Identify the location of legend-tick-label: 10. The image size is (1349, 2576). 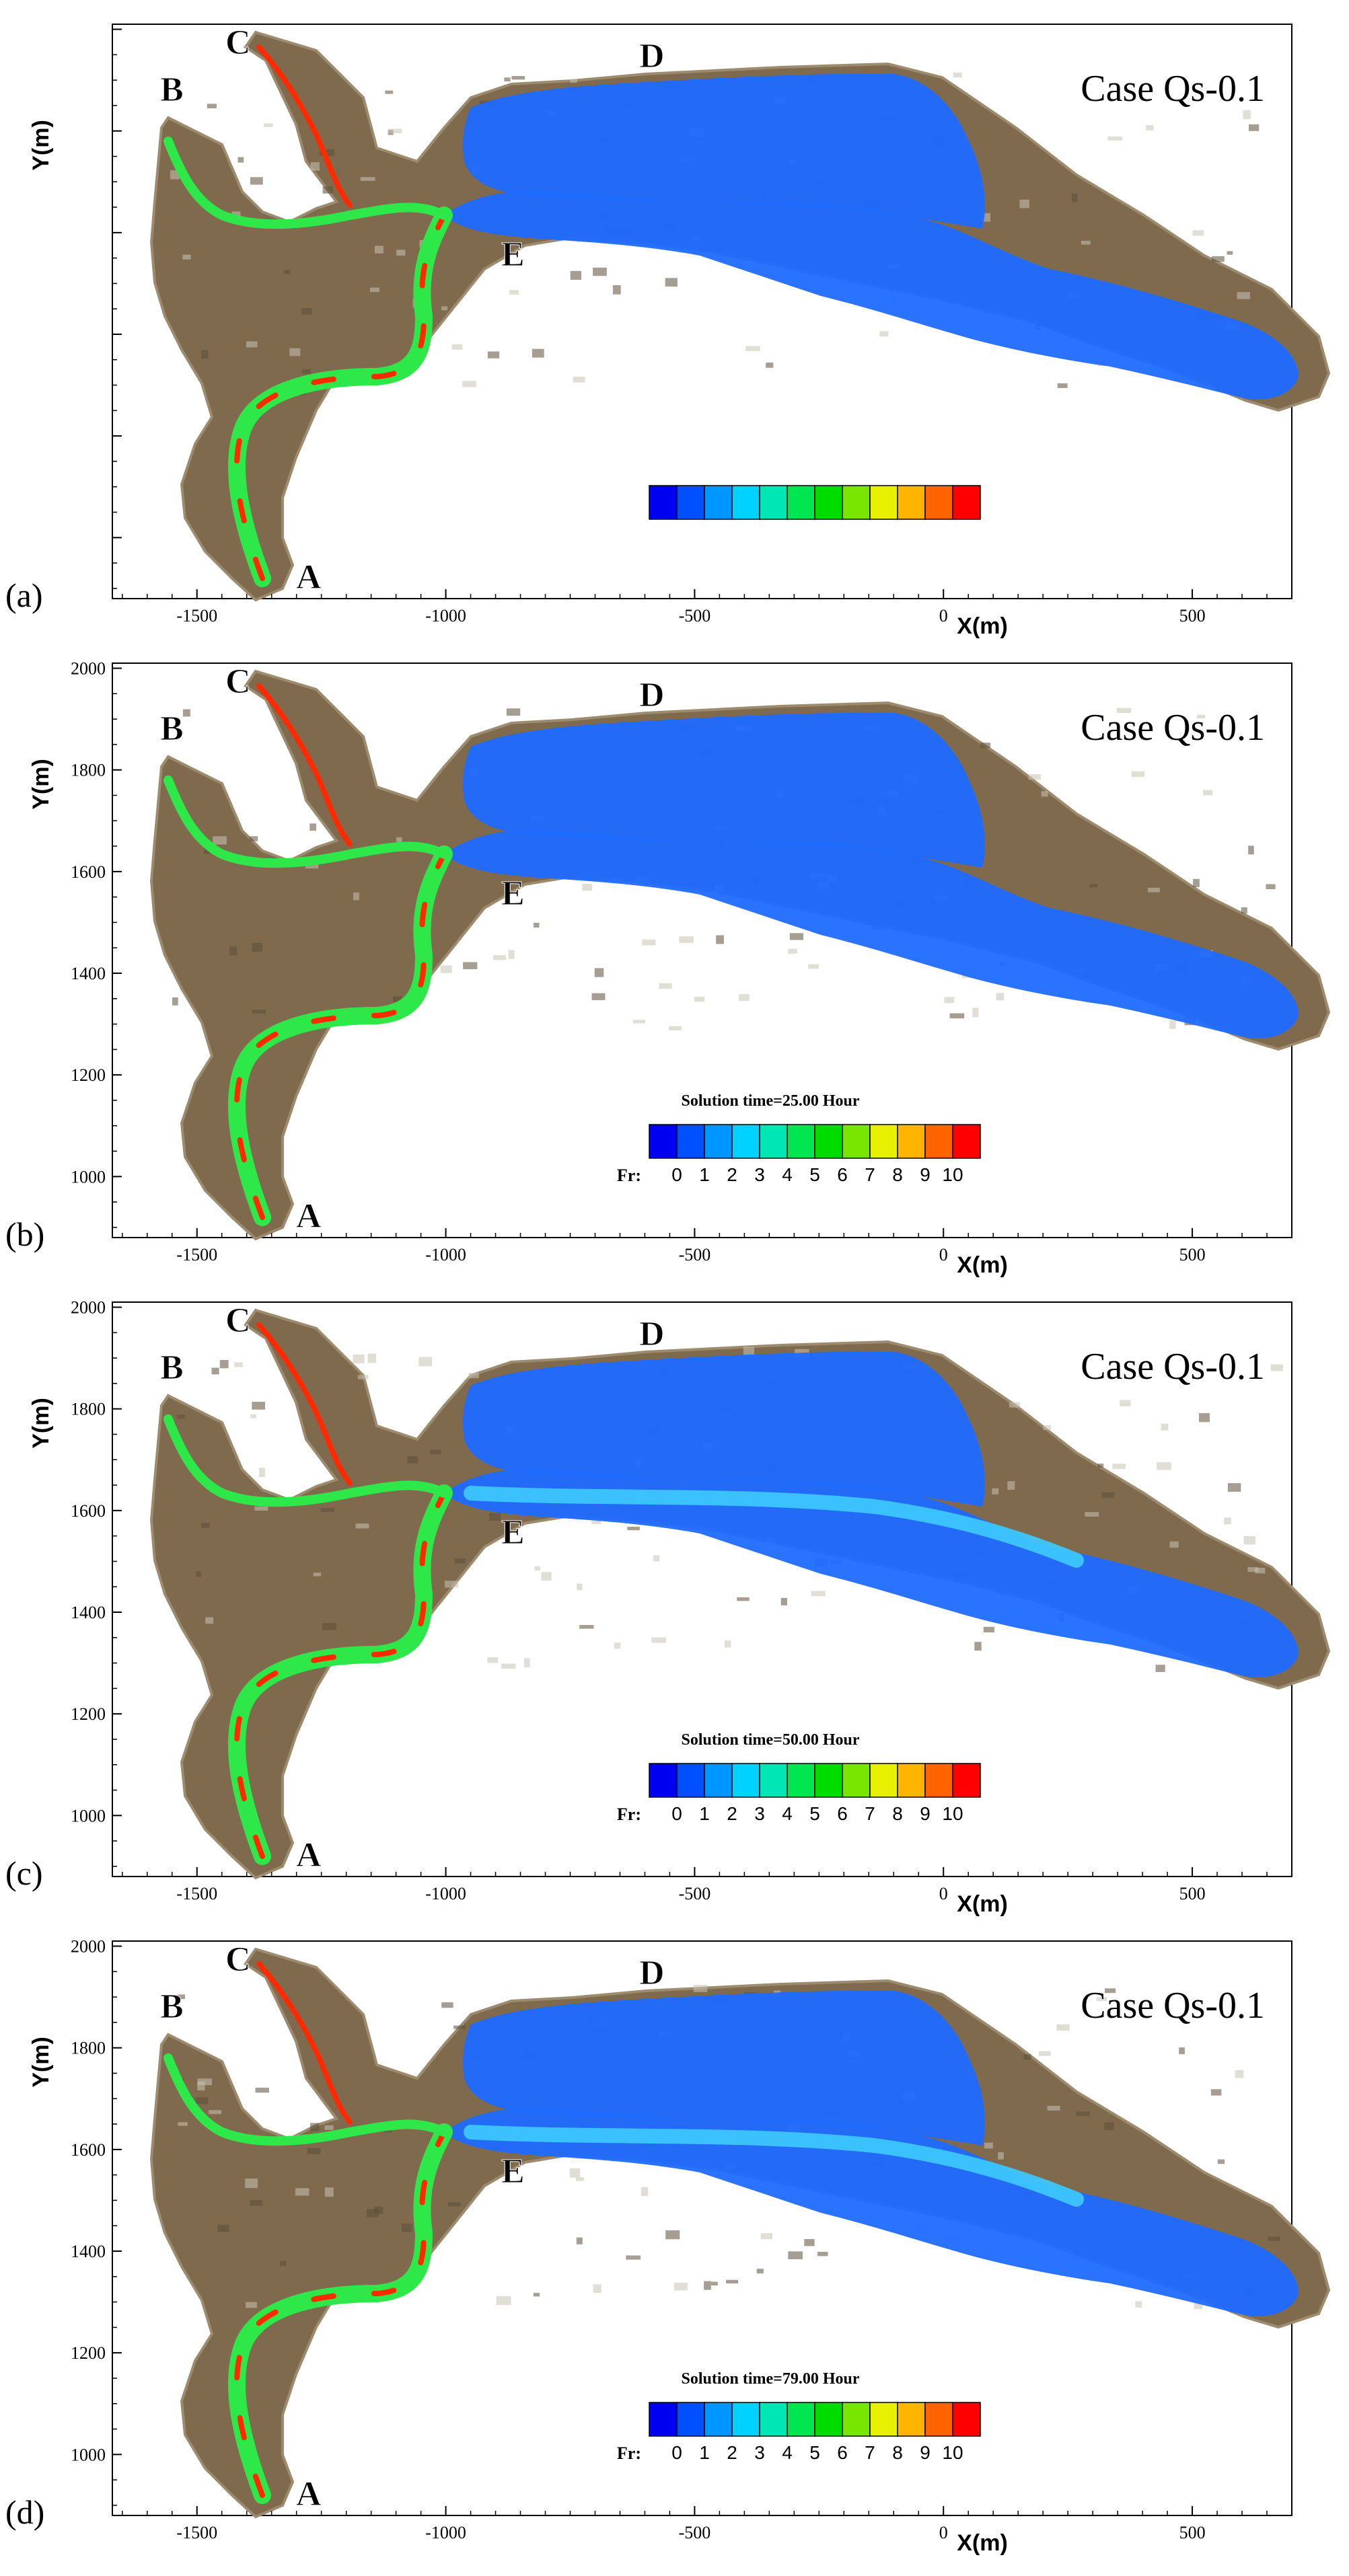
(952, 1813).